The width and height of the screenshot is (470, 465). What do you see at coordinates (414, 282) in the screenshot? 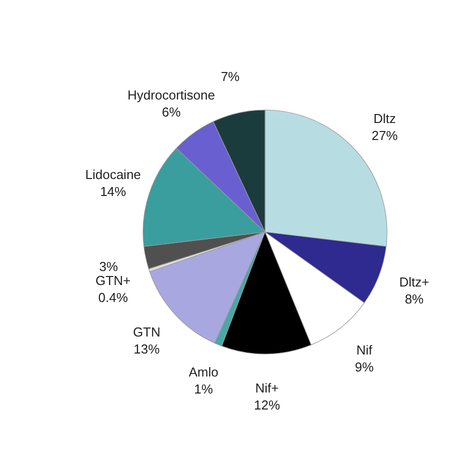
I see `slice-label: Dltz+` at bounding box center [414, 282].